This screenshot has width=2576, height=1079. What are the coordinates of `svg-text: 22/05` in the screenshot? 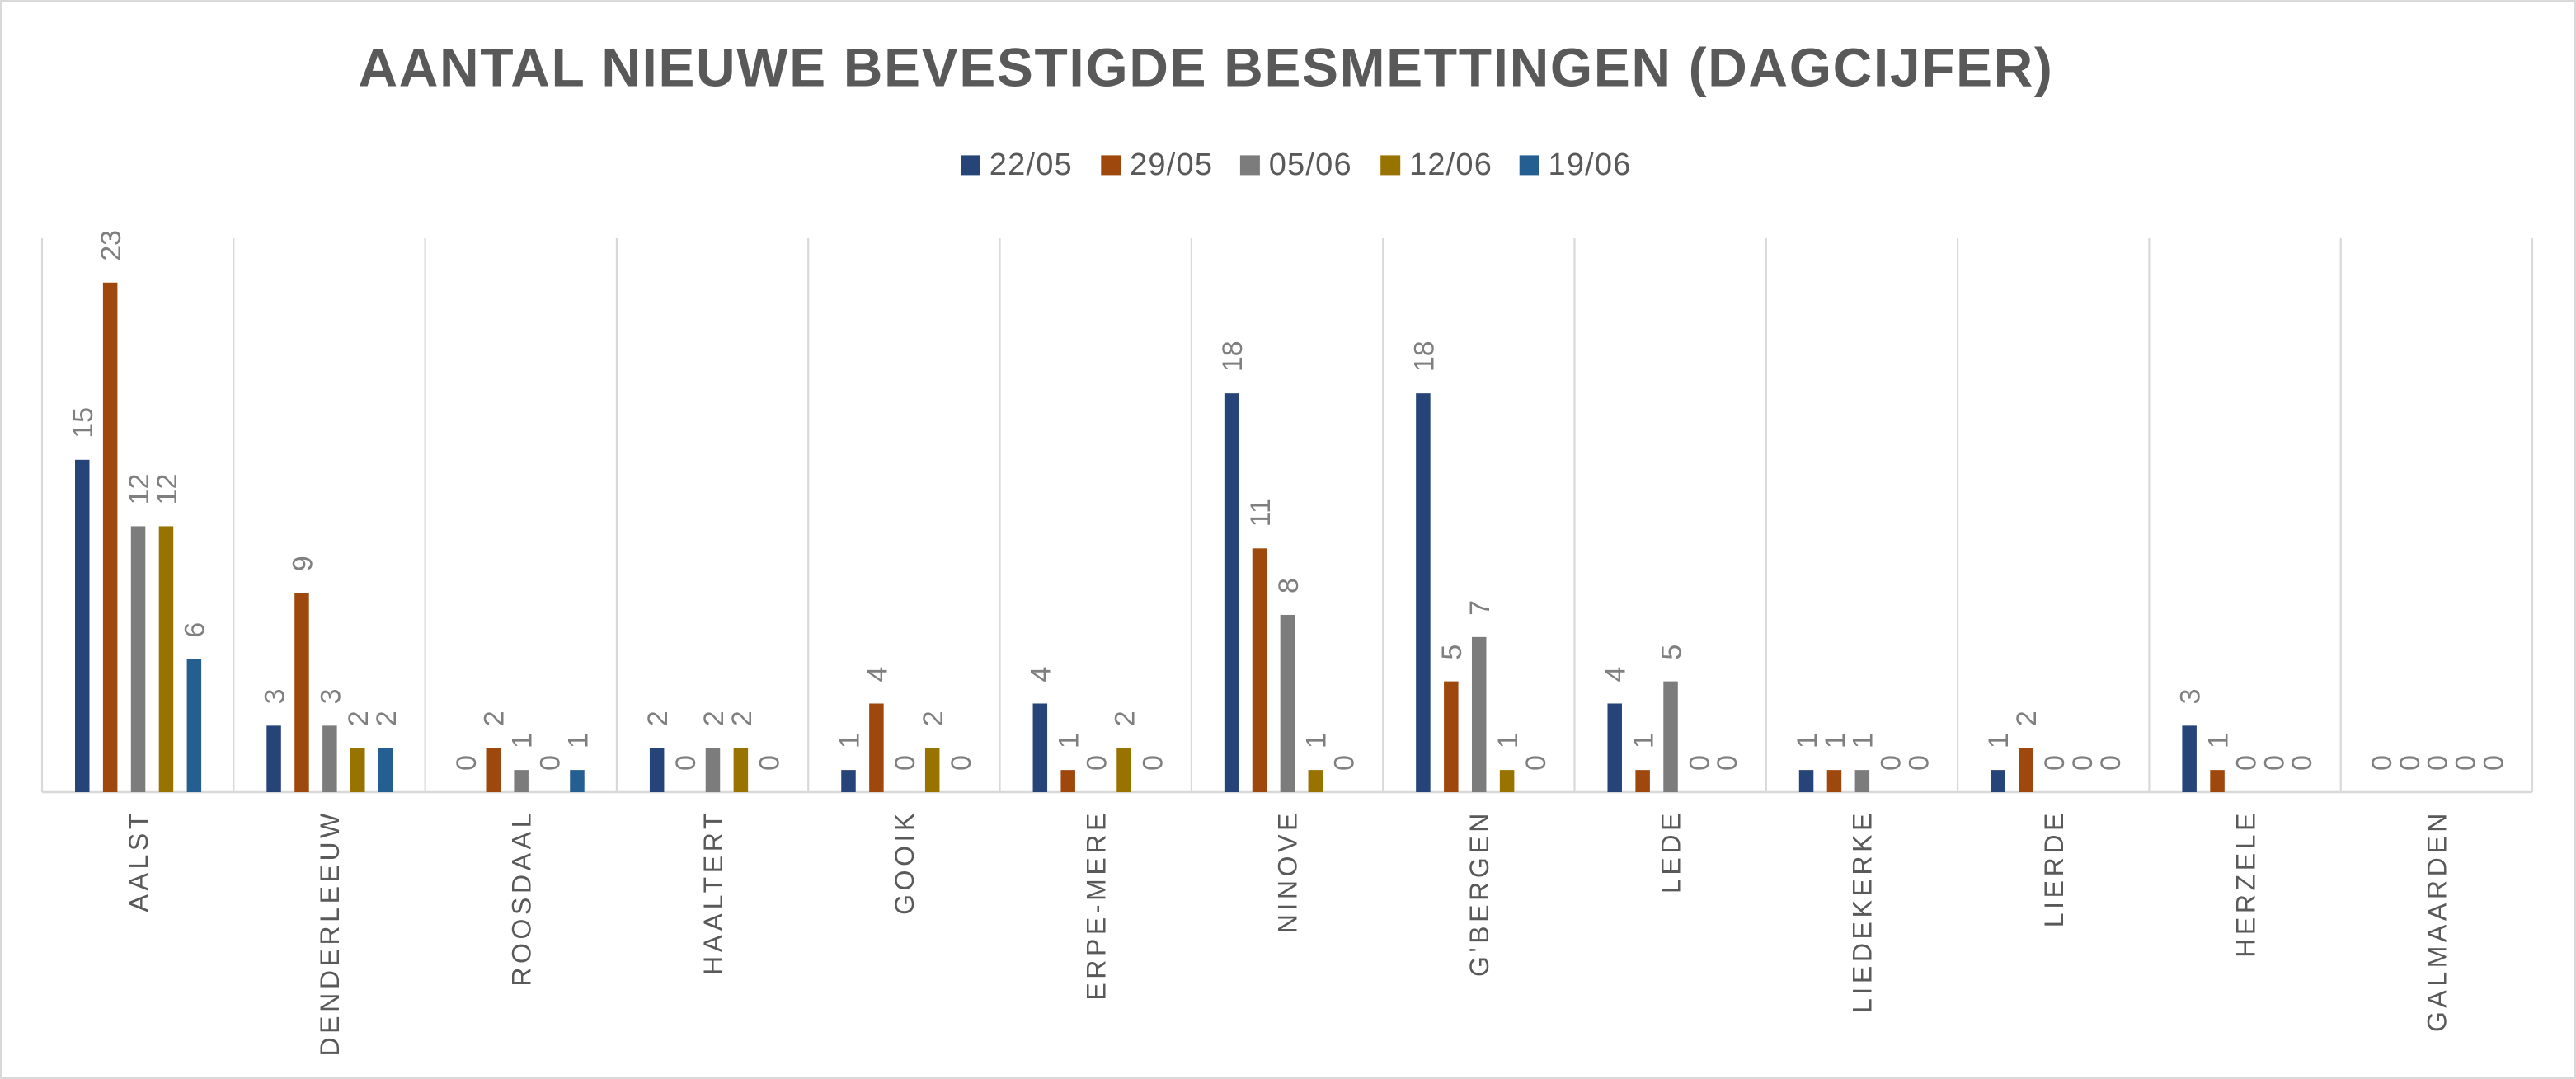 It's located at (1031, 165).